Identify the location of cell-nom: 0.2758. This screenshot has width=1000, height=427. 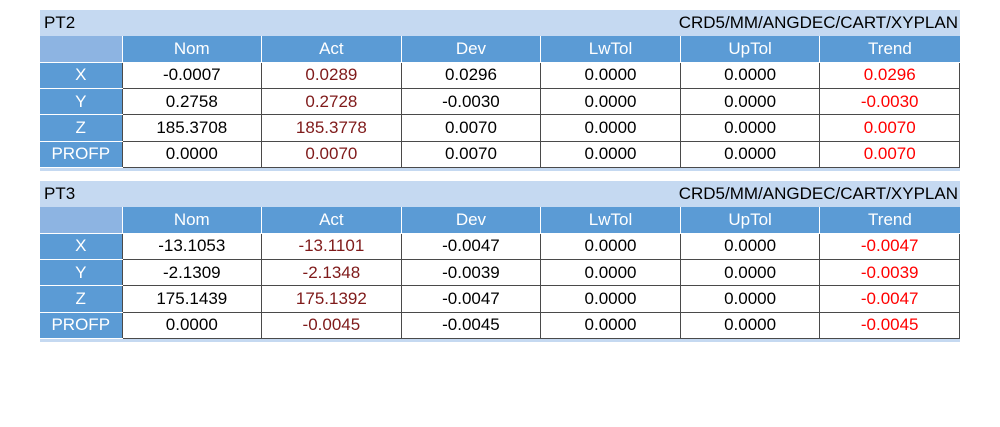
(191, 102).